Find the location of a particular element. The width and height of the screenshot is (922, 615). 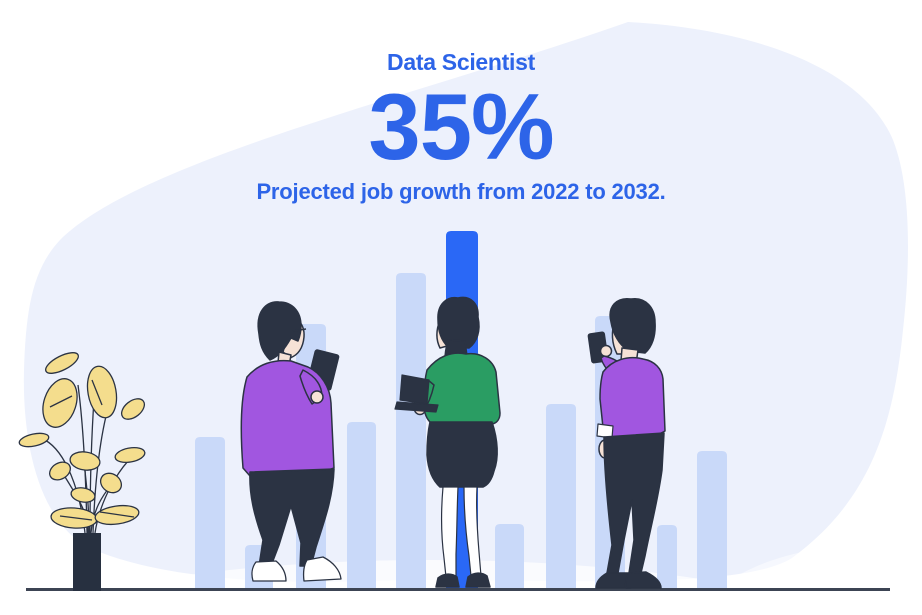

woman-leg-left is located at coordinates (450, 532).